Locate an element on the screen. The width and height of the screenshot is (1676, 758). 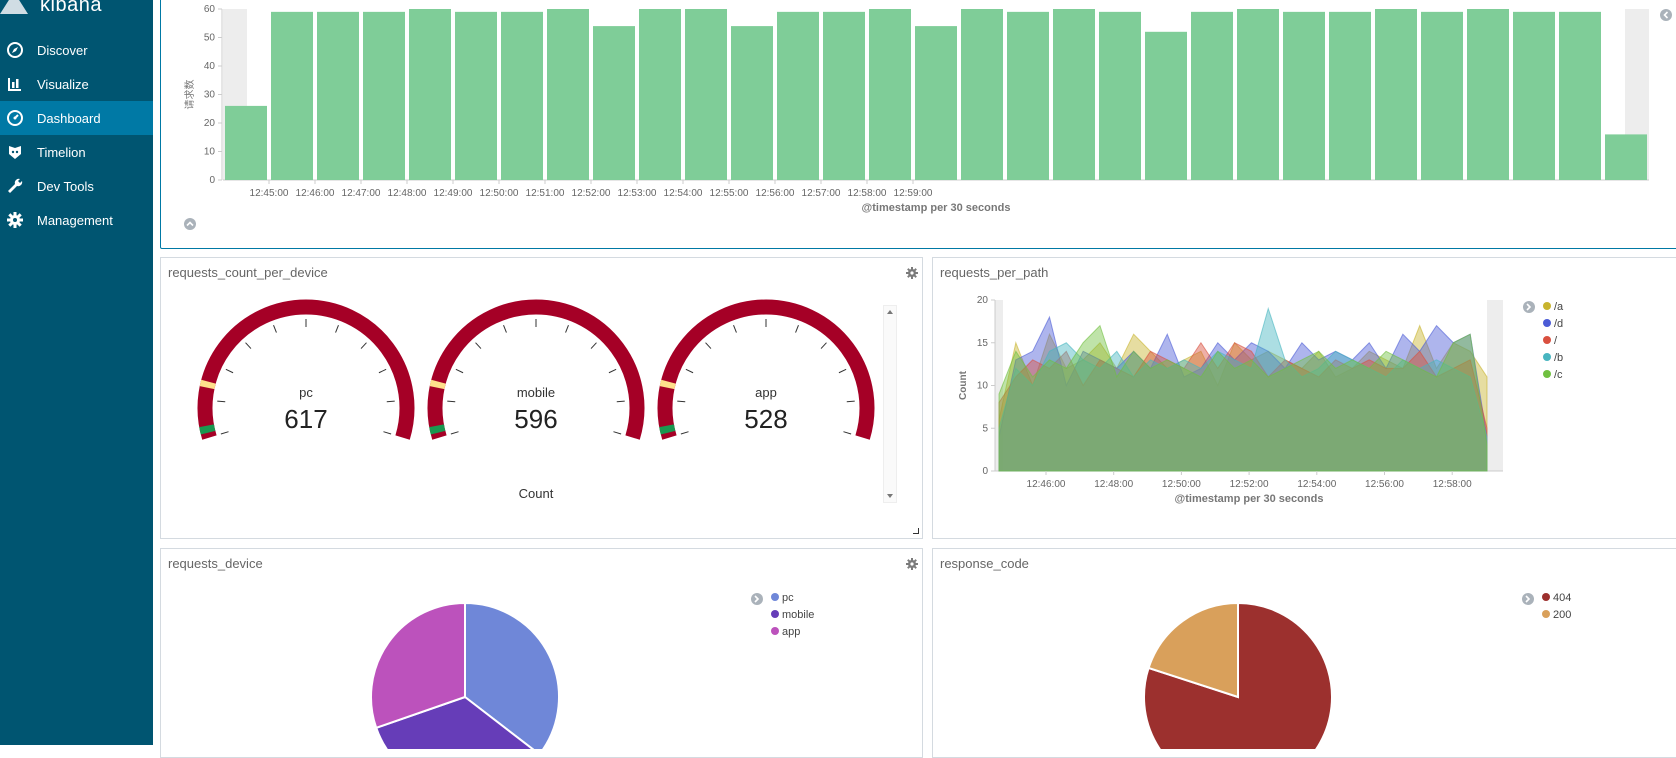
nav-item-management: Management is located at coordinates (76, 220).